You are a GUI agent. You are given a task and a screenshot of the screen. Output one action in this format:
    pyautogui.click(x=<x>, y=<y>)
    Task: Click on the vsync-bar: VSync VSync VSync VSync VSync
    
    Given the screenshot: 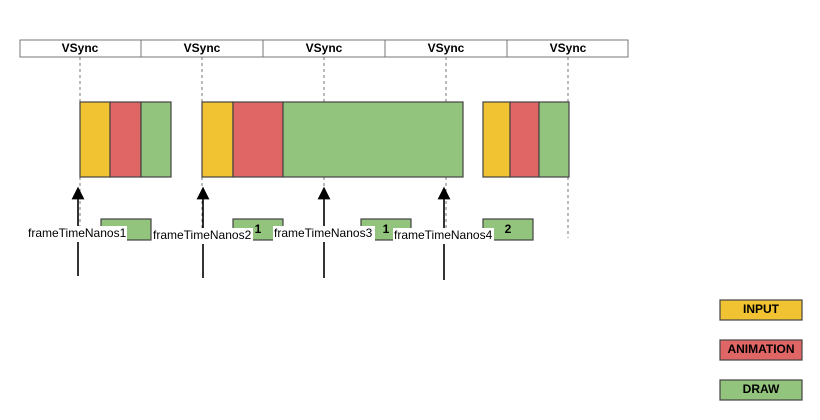 What is the action you would take?
    pyautogui.click(x=324, y=48)
    